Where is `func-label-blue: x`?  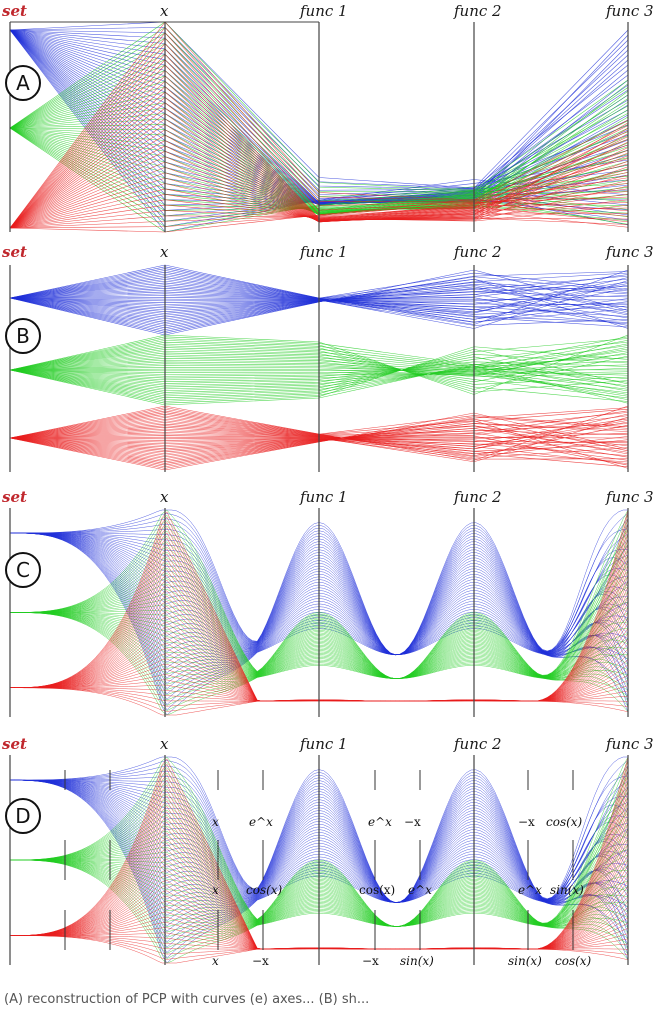
func-label-blue: x is located at coordinates (215, 822).